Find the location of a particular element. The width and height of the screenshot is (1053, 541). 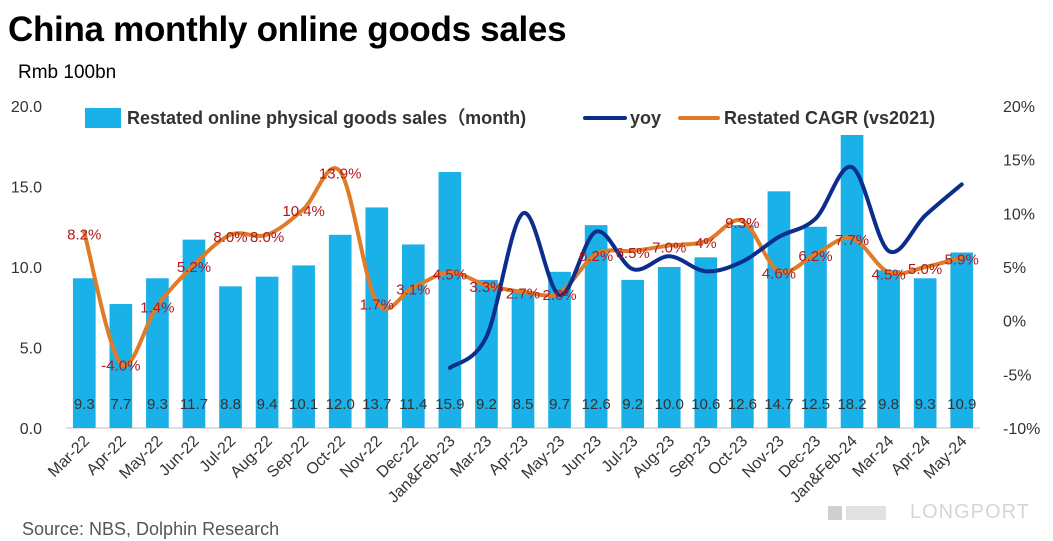

y2-tick-label: -5% is located at coordinates (1017, 375).